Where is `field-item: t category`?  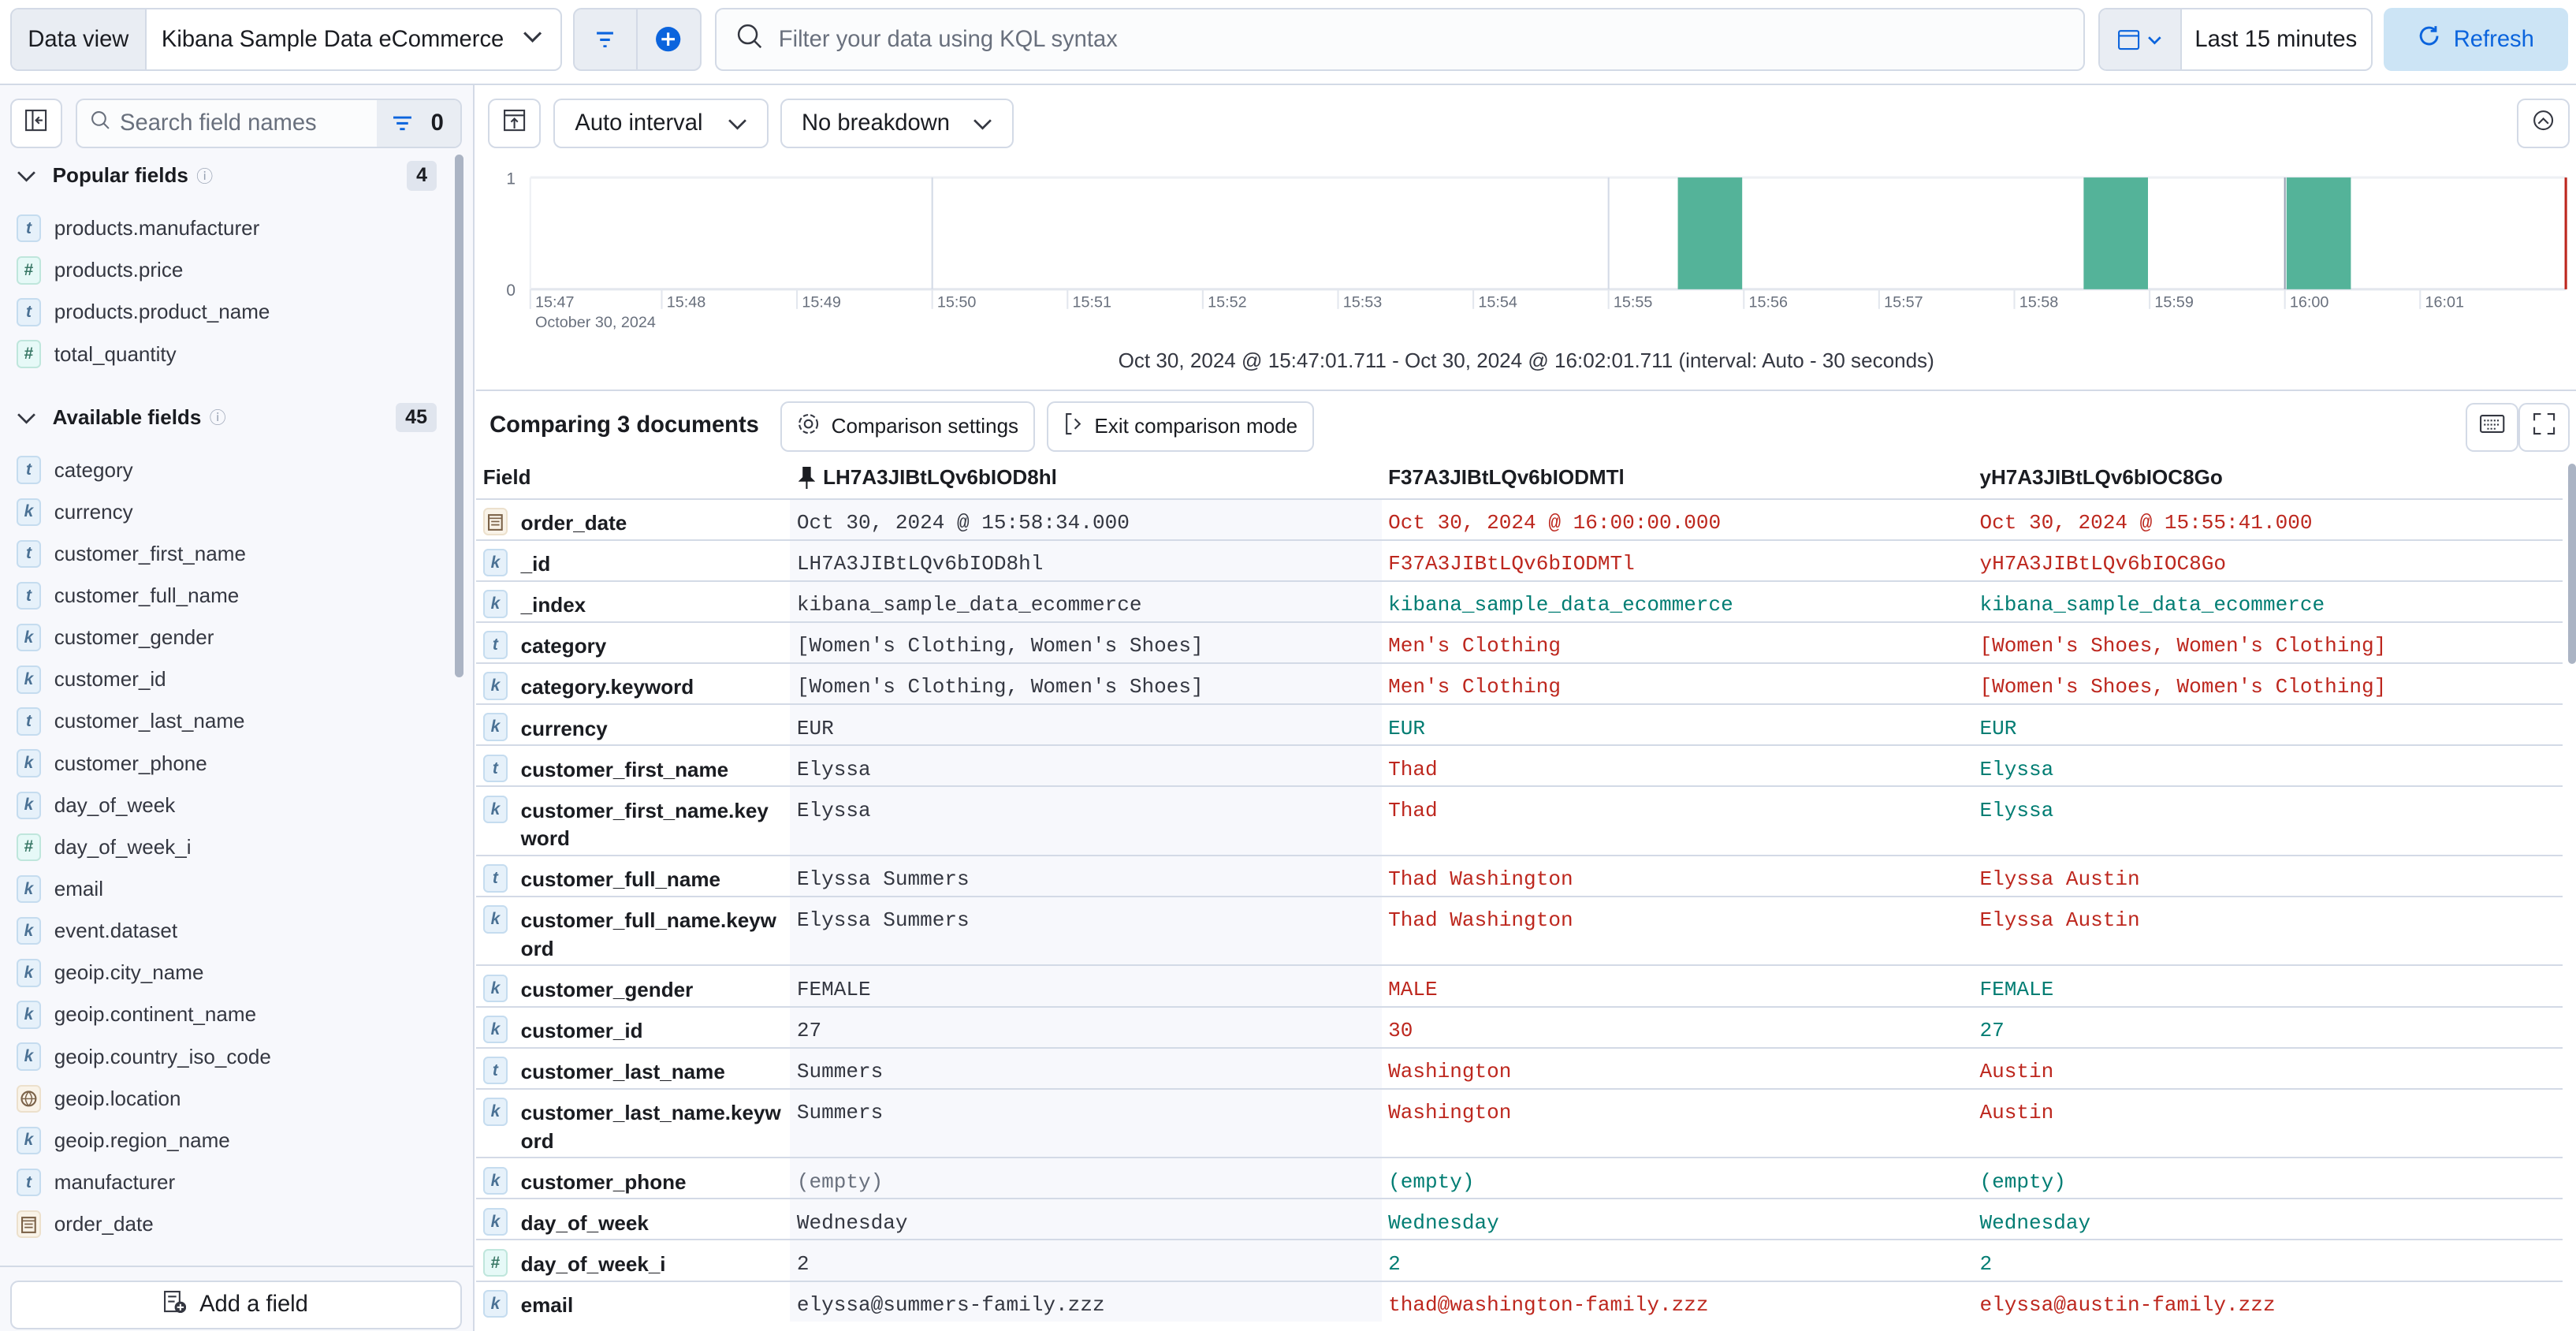
field-item: t category is located at coordinates (74, 470).